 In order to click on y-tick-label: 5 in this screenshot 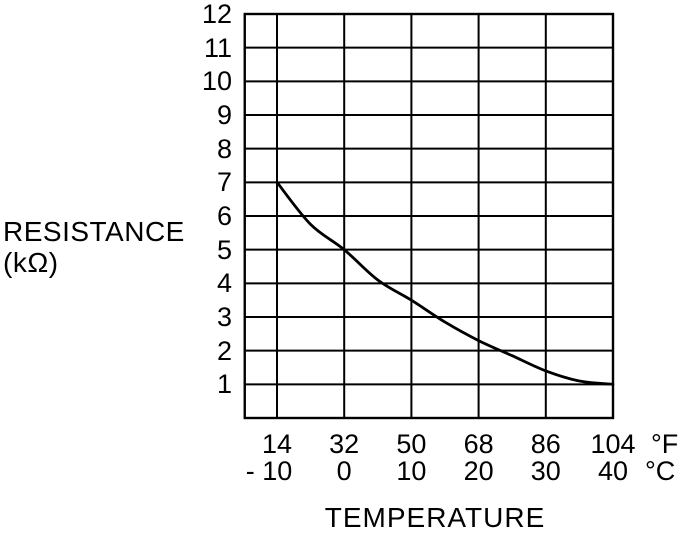, I will do `click(224, 249)`.